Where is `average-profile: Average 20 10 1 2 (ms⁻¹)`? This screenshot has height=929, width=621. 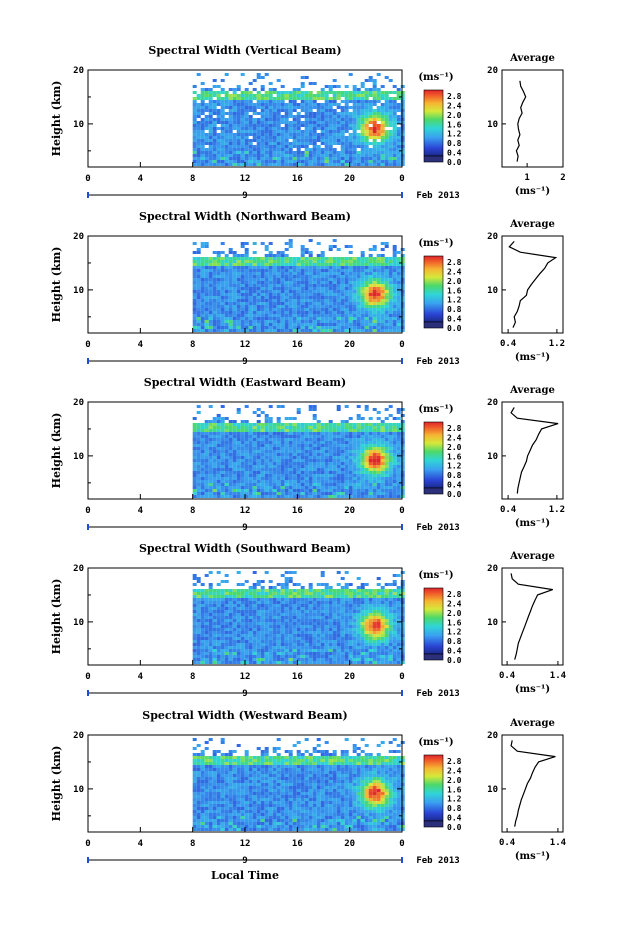
average-profile: Average 20 10 1 2 (ms⁻¹) is located at coordinates (526, 125).